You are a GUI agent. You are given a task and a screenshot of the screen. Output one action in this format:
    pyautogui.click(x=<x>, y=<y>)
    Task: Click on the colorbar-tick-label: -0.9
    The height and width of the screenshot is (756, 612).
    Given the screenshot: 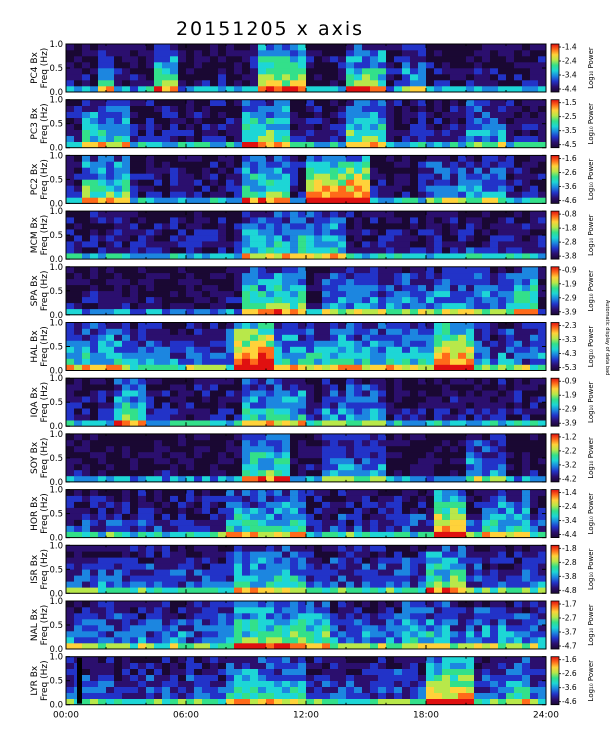 What is the action you would take?
    pyautogui.click(x=569, y=381)
    